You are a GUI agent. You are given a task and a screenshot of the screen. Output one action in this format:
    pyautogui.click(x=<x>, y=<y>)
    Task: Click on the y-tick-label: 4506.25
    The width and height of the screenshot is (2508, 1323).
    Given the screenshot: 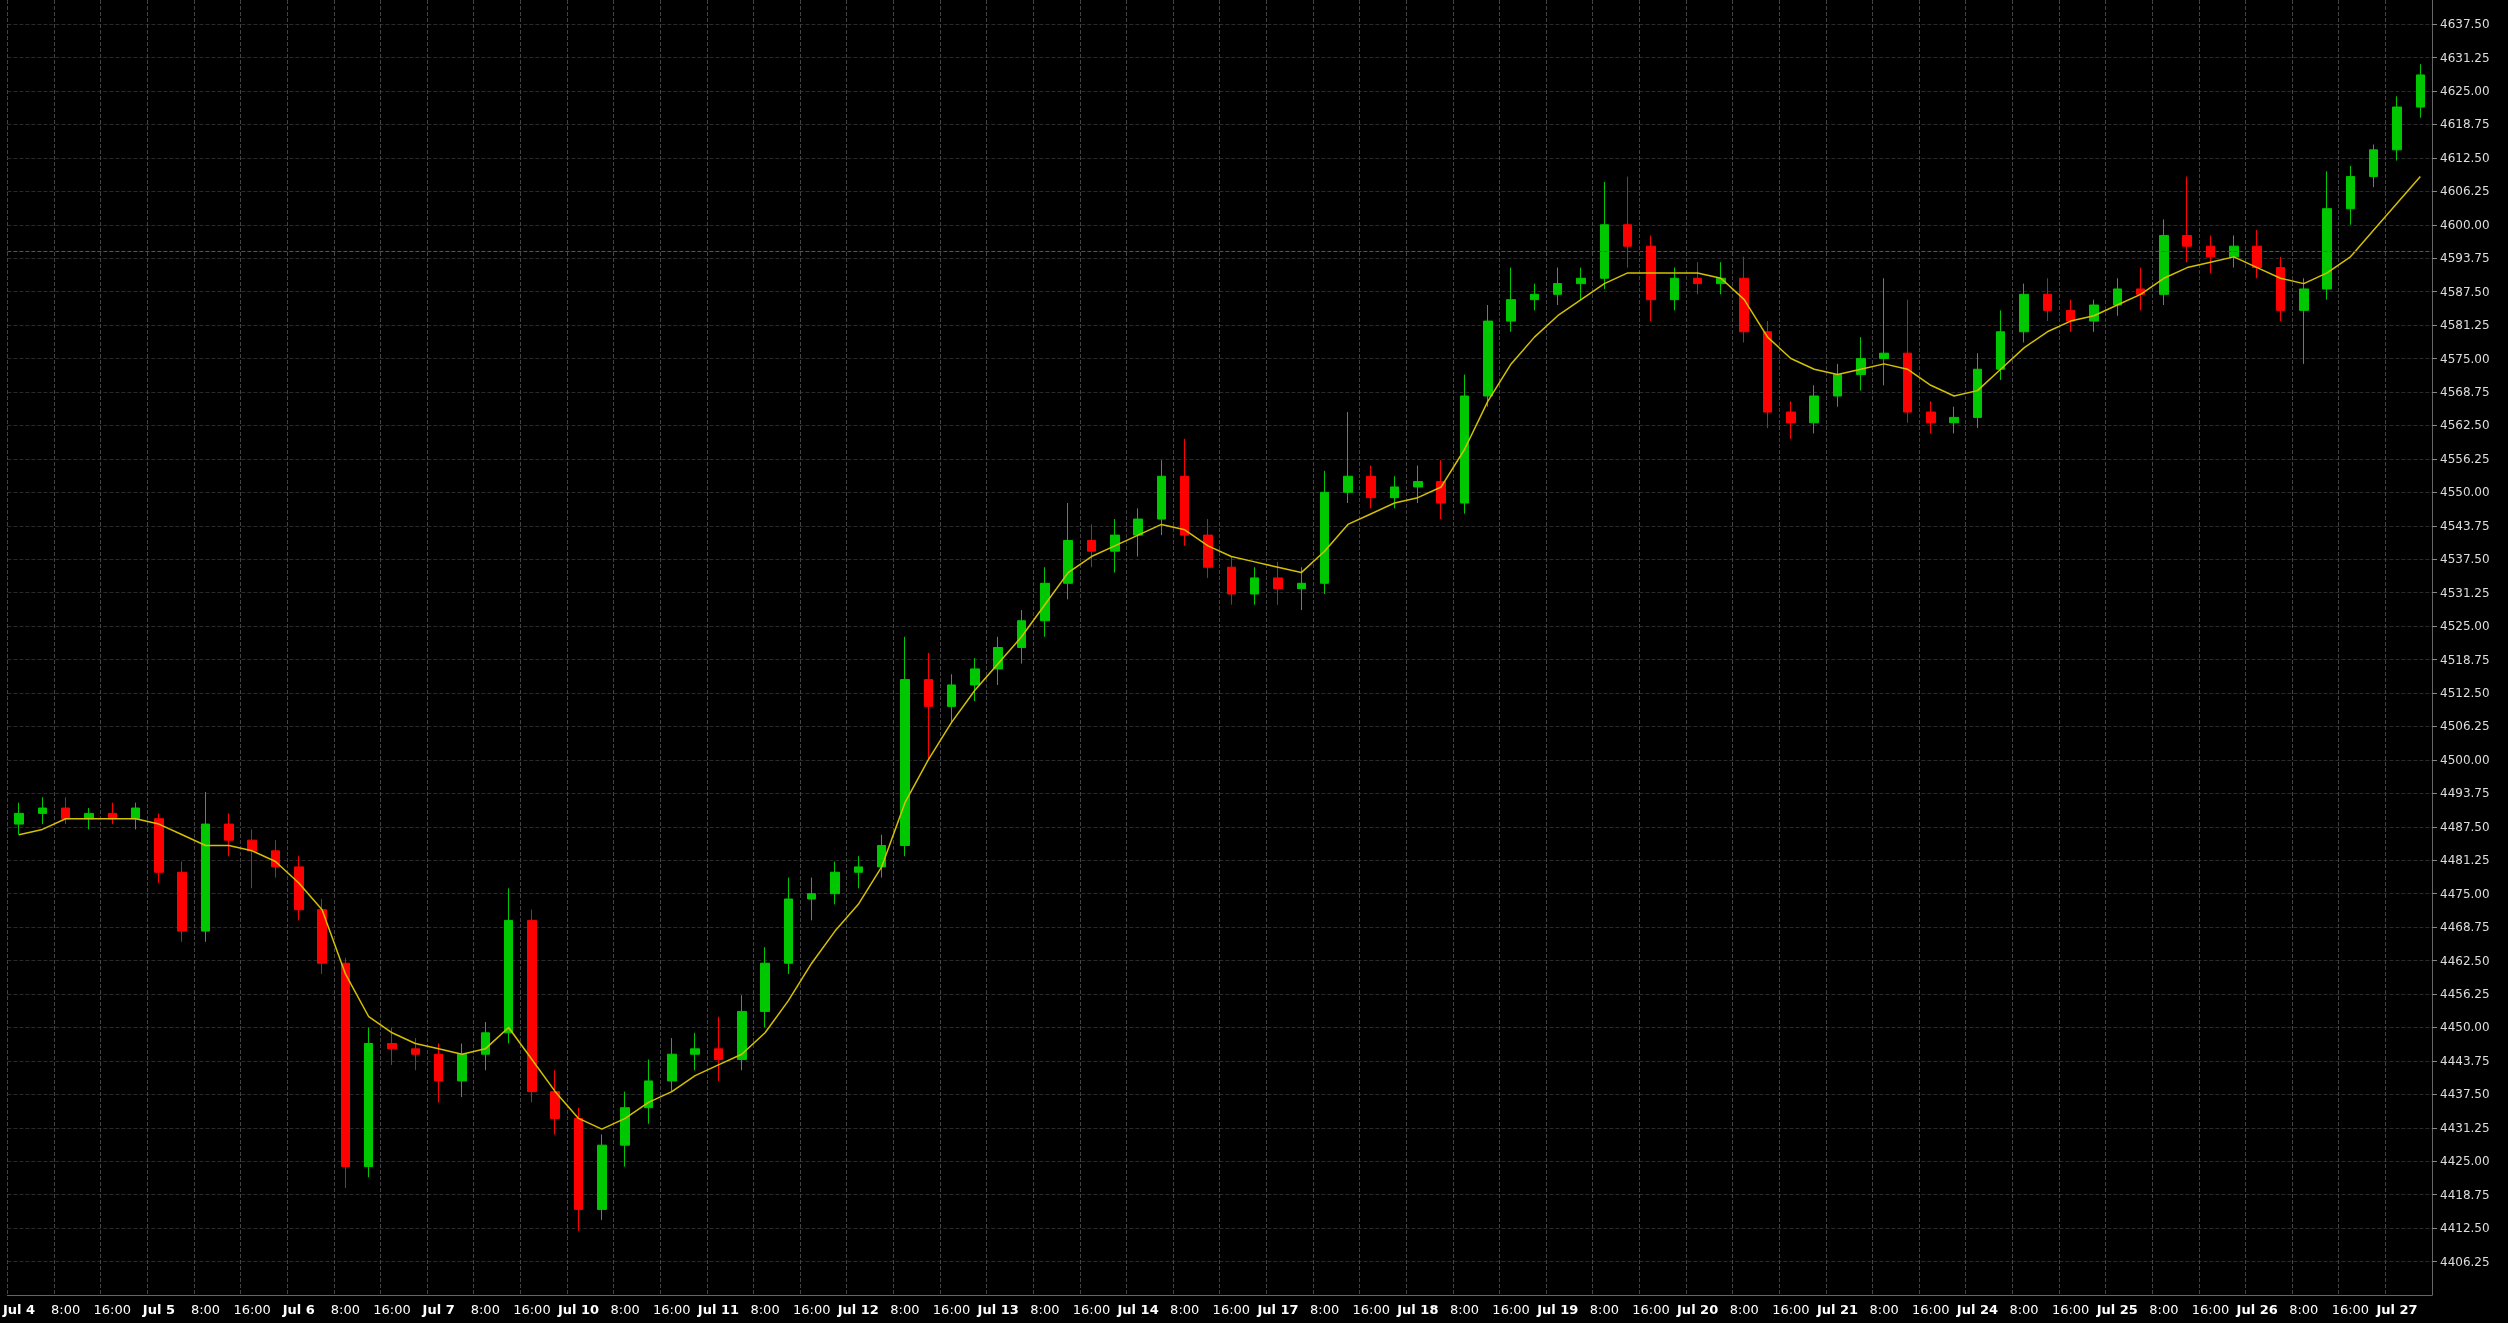 What is the action you would take?
    pyautogui.click(x=2465, y=726)
    